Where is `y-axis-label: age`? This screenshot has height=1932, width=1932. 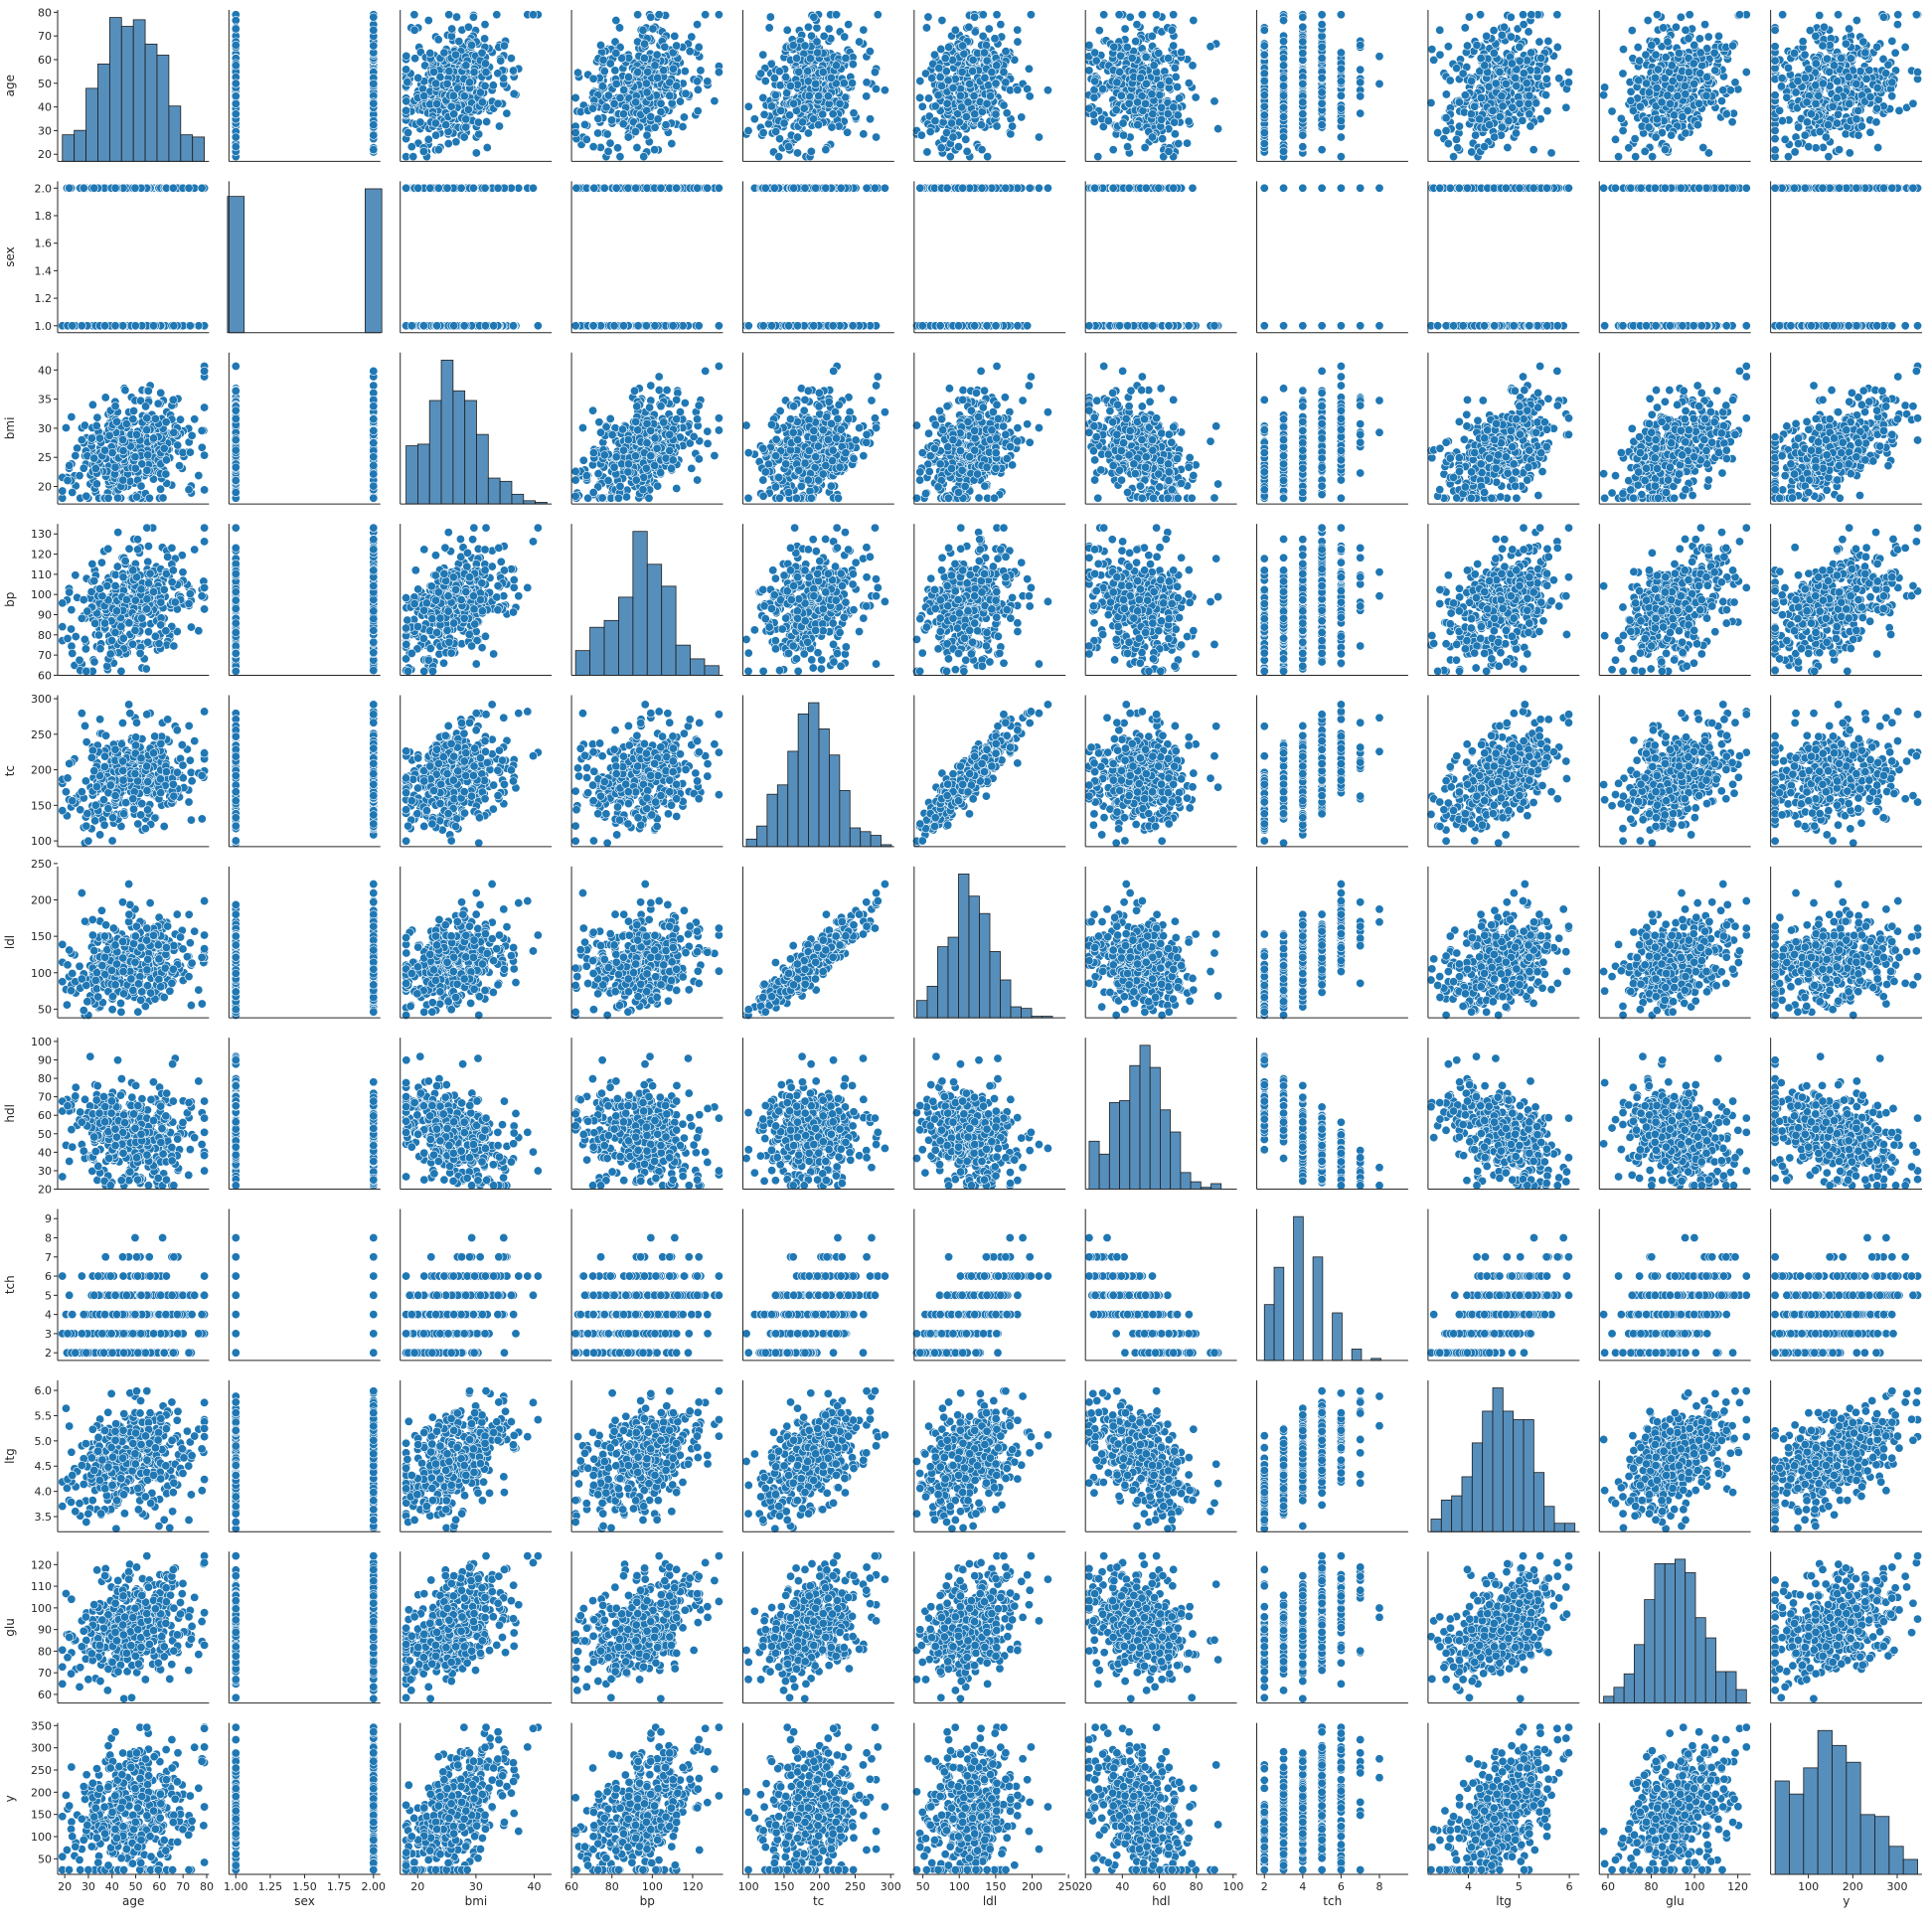
y-axis-label: age is located at coordinates (10, 85).